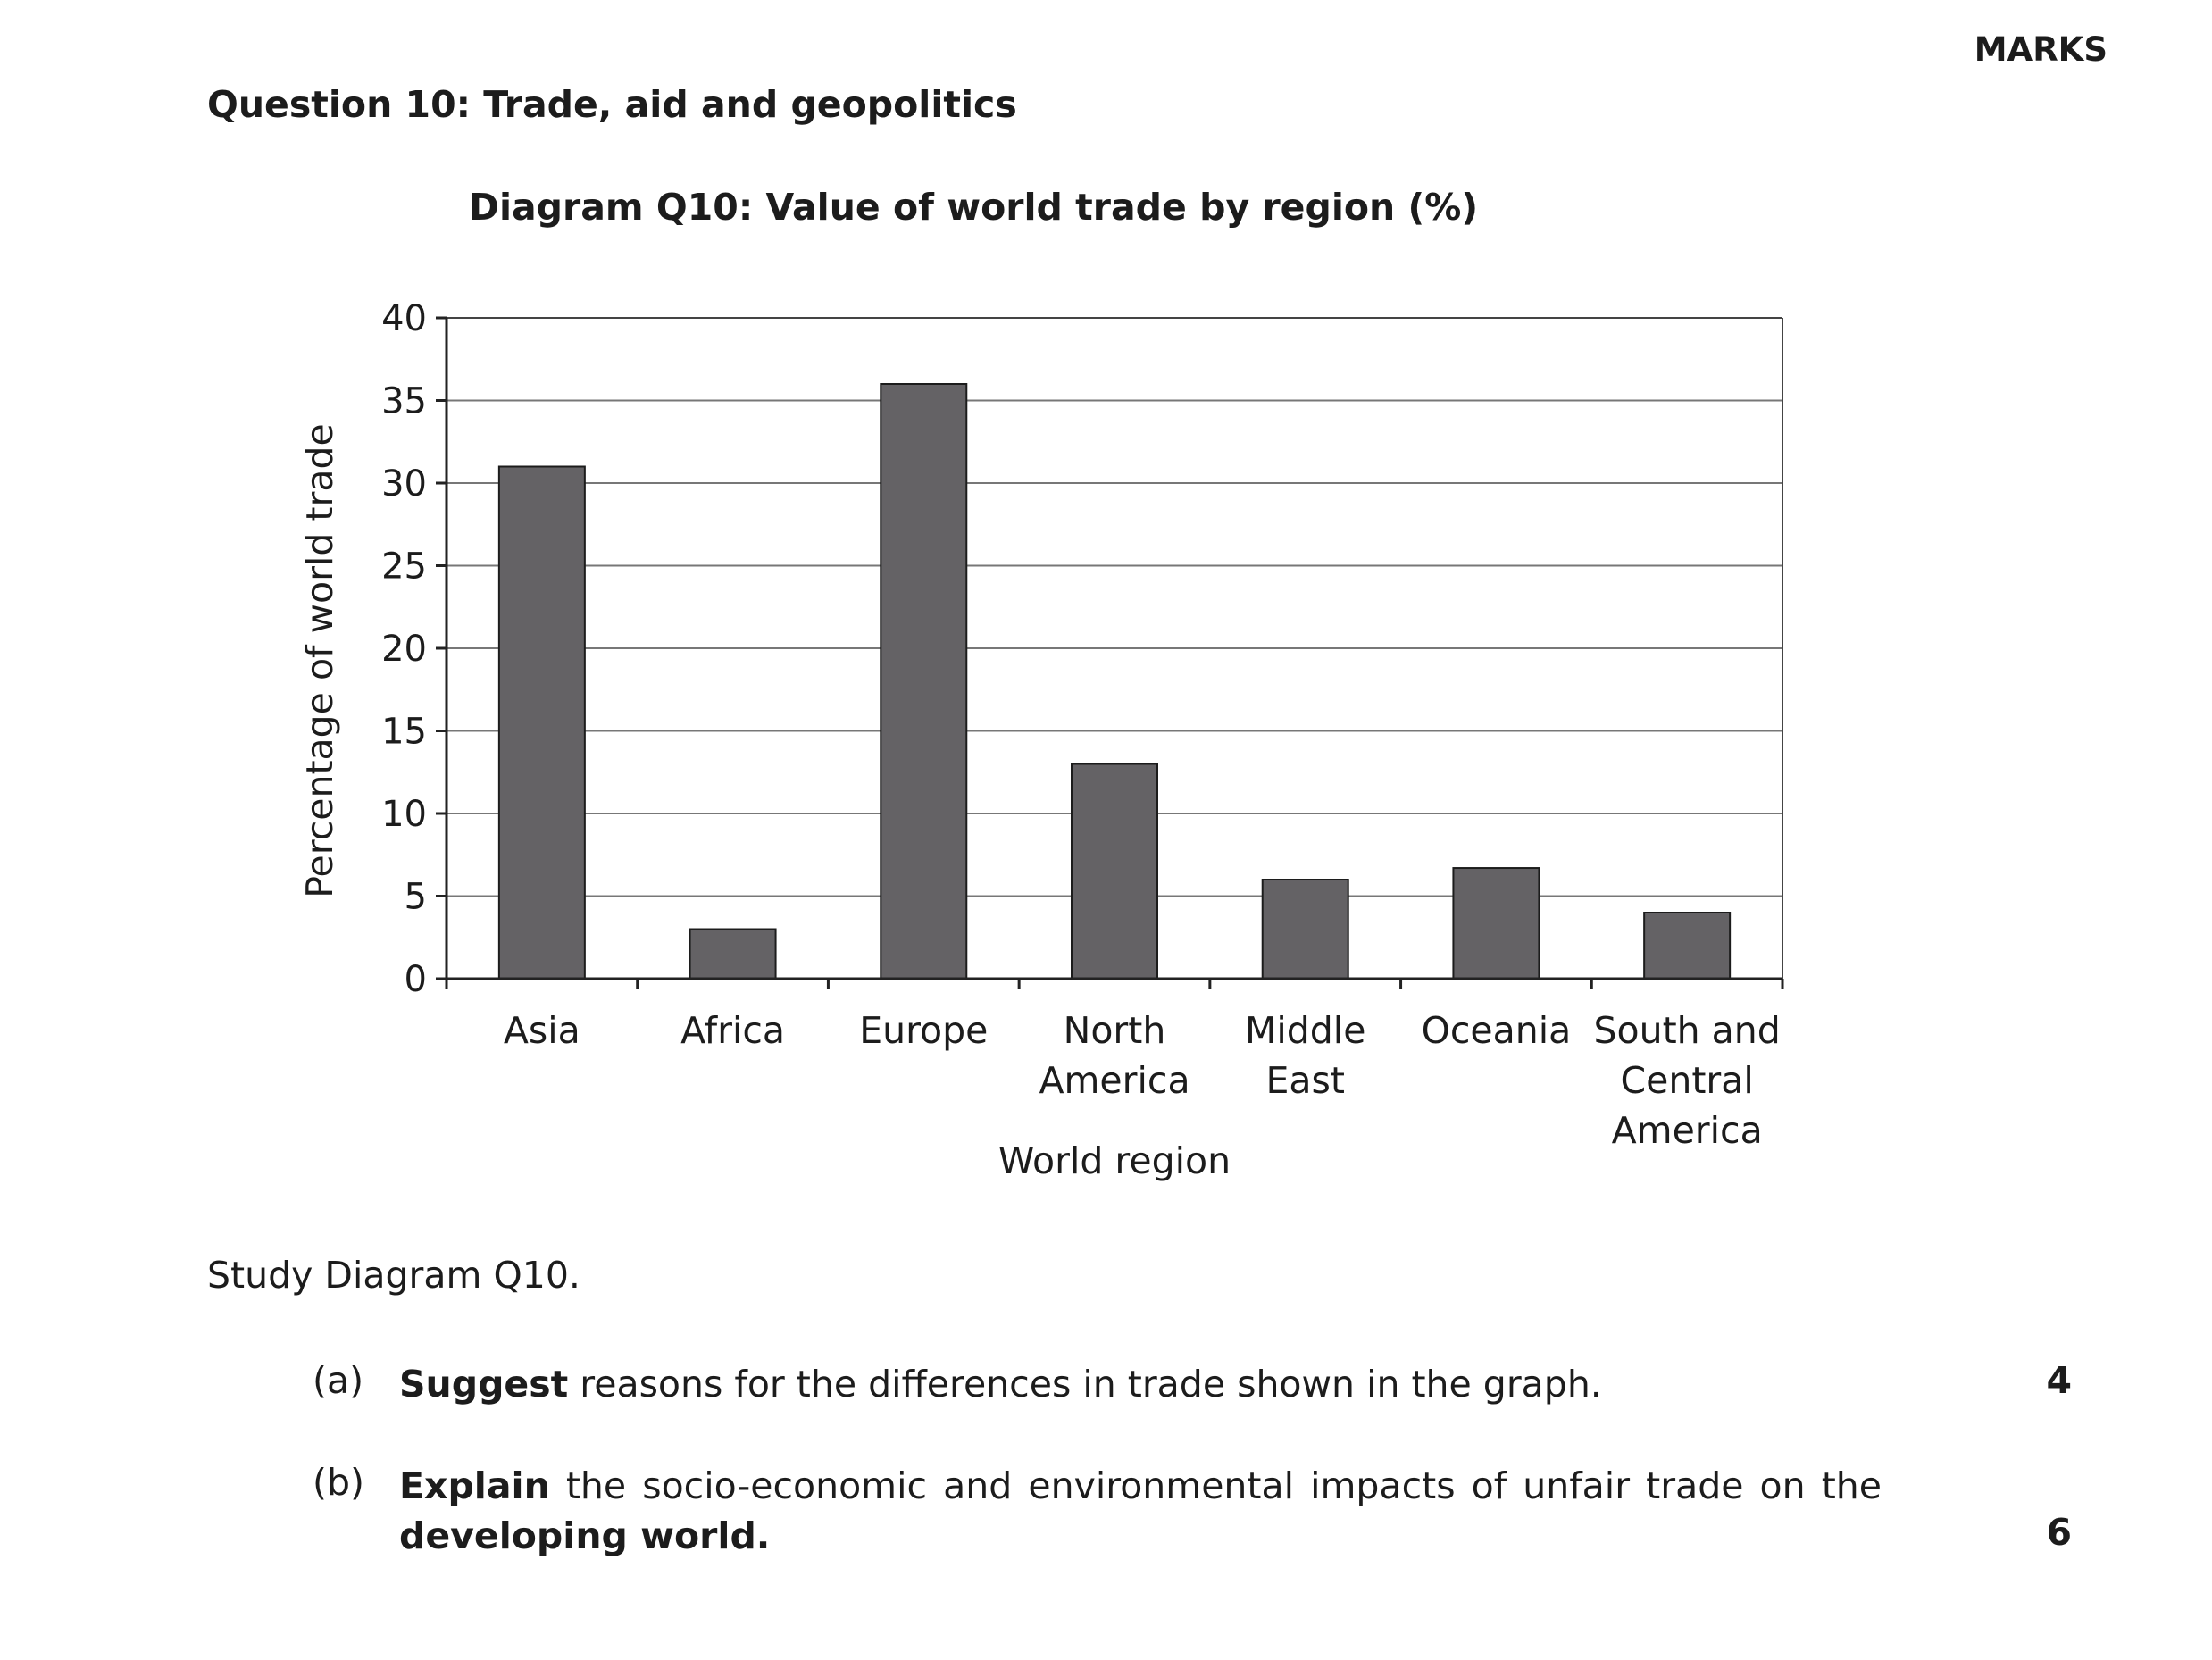 This screenshot has height=1660, width=2212. What do you see at coordinates (393, 1275) in the screenshot?
I see `instruction-text: Study Diagram Q10.` at bounding box center [393, 1275].